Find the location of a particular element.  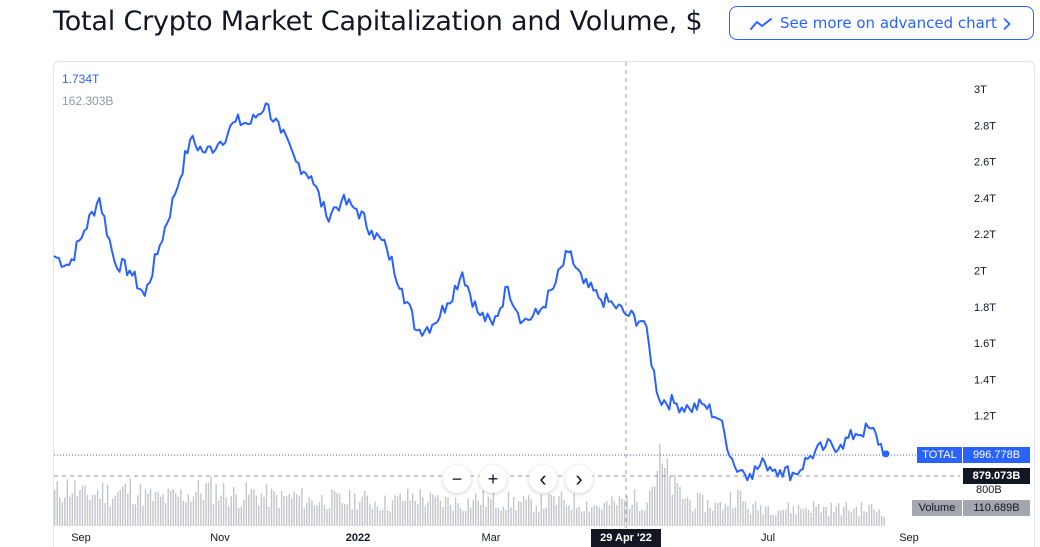

zoom-in-button: + is located at coordinates (493, 479).